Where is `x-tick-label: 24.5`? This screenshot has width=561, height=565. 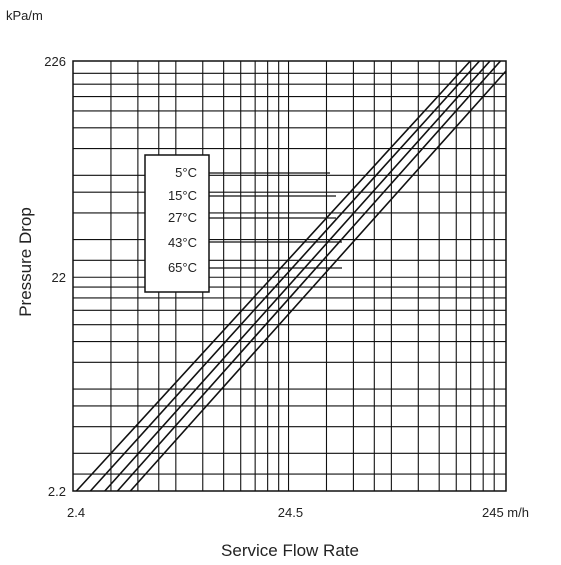 x-tick-label: 24.5 is located at coordinates (290, 512).